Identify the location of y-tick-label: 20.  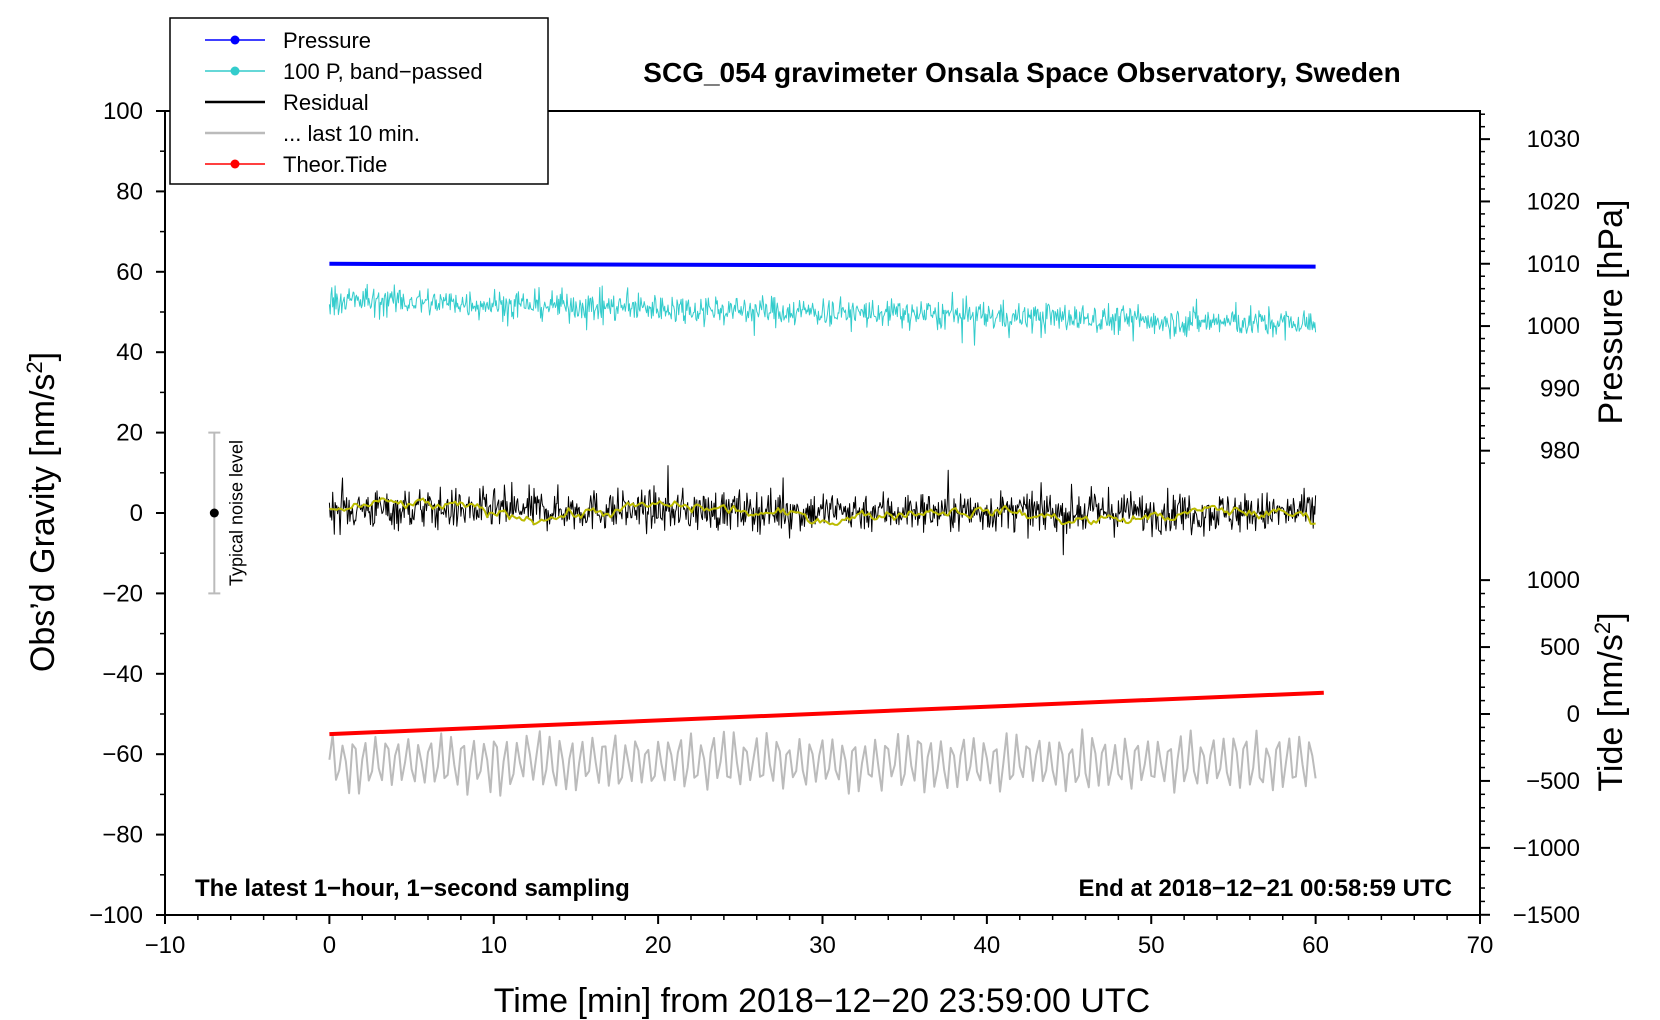
(129, 433).